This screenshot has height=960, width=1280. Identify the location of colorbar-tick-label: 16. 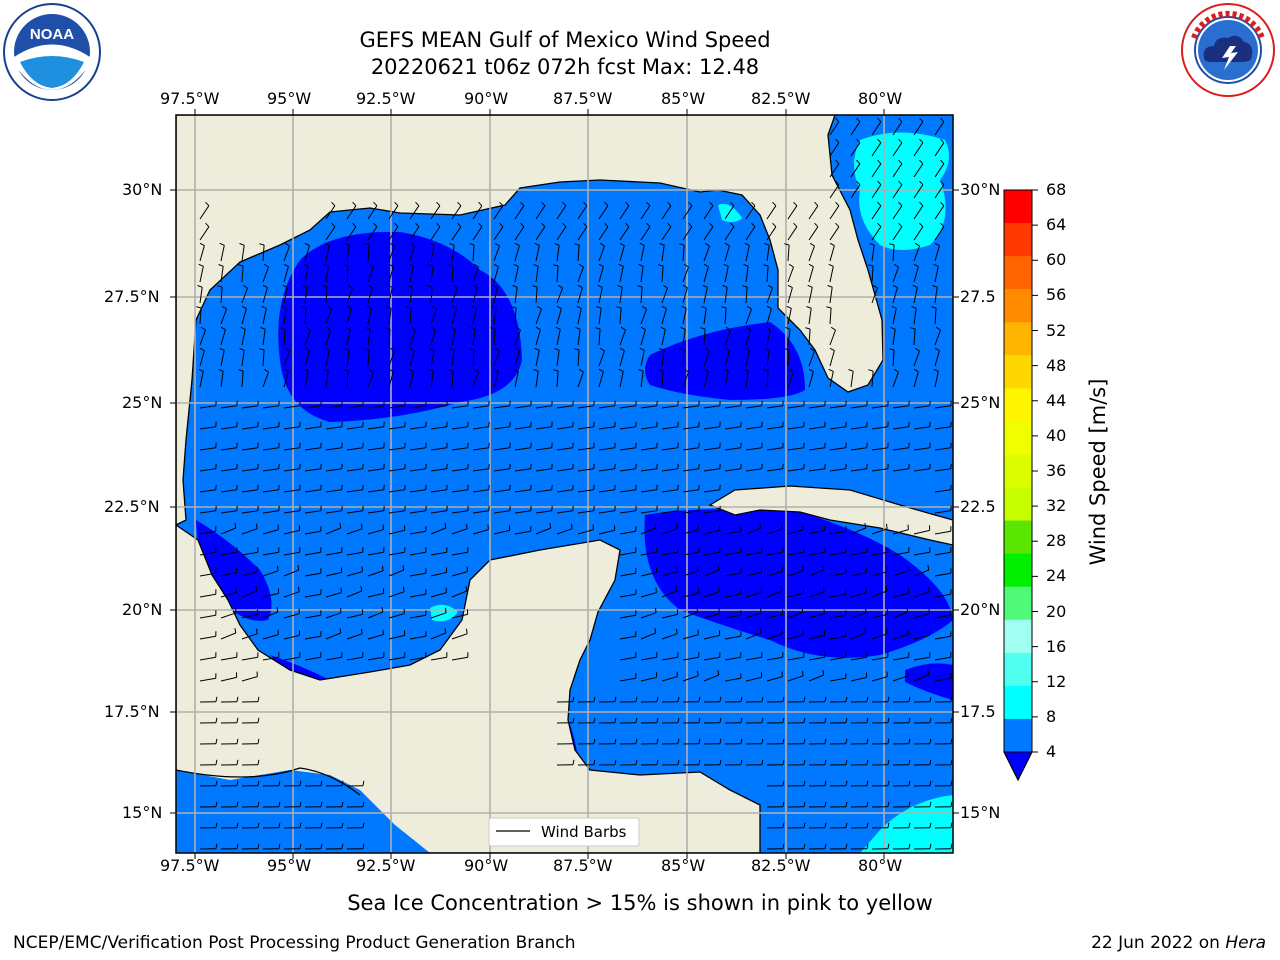
(1056, 646).